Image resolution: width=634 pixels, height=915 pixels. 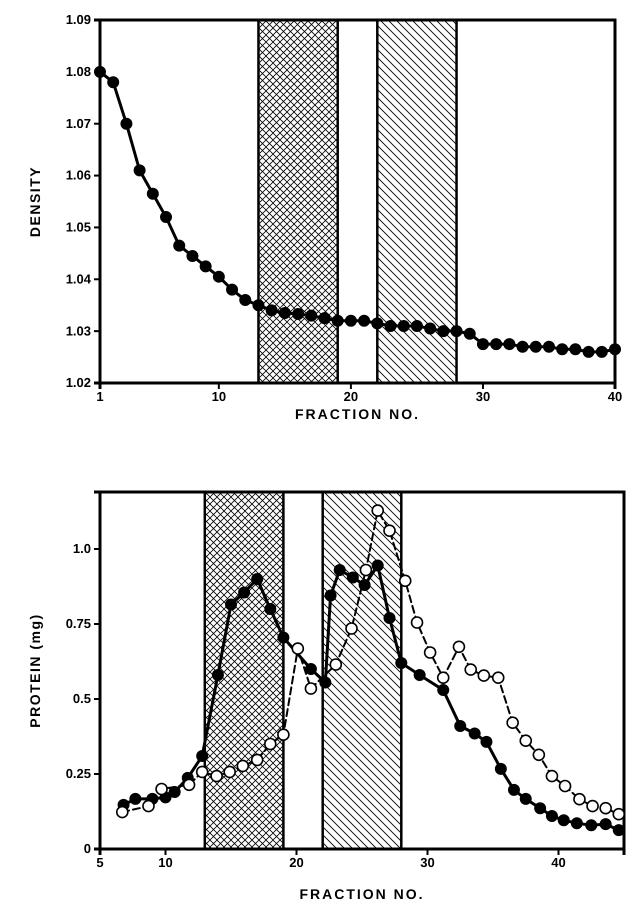 I want to click on y-tick-label: 0.5, so click(x=81, y=698).